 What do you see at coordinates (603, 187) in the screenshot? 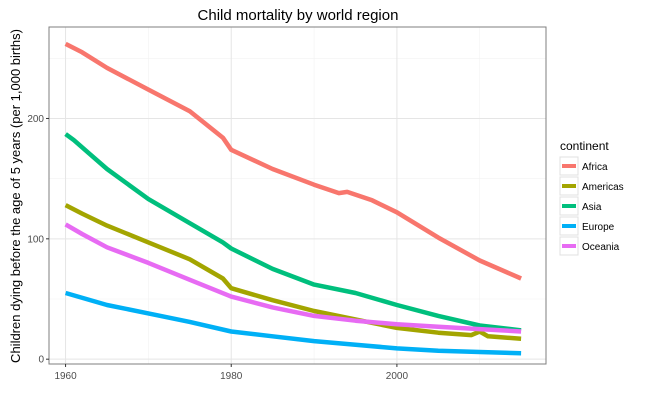
I see `legend-label: Americas` at bounding box center [603, 187].